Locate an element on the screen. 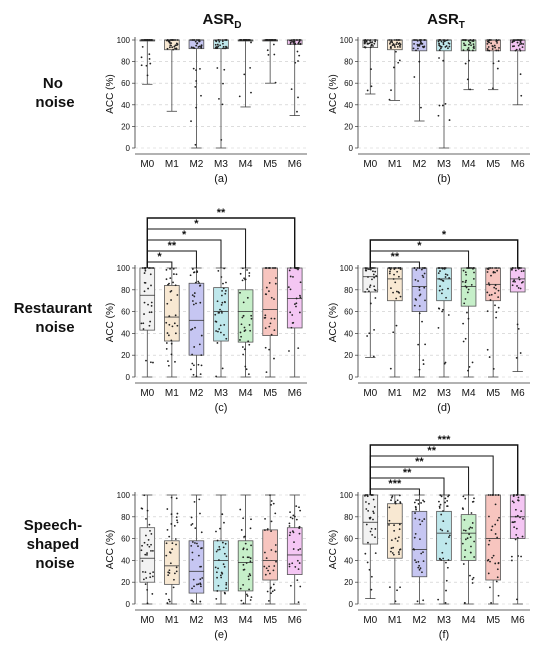 This screenshot has height=650, width=550. y-tick-label: 100 is located at coordinates (347, 40).